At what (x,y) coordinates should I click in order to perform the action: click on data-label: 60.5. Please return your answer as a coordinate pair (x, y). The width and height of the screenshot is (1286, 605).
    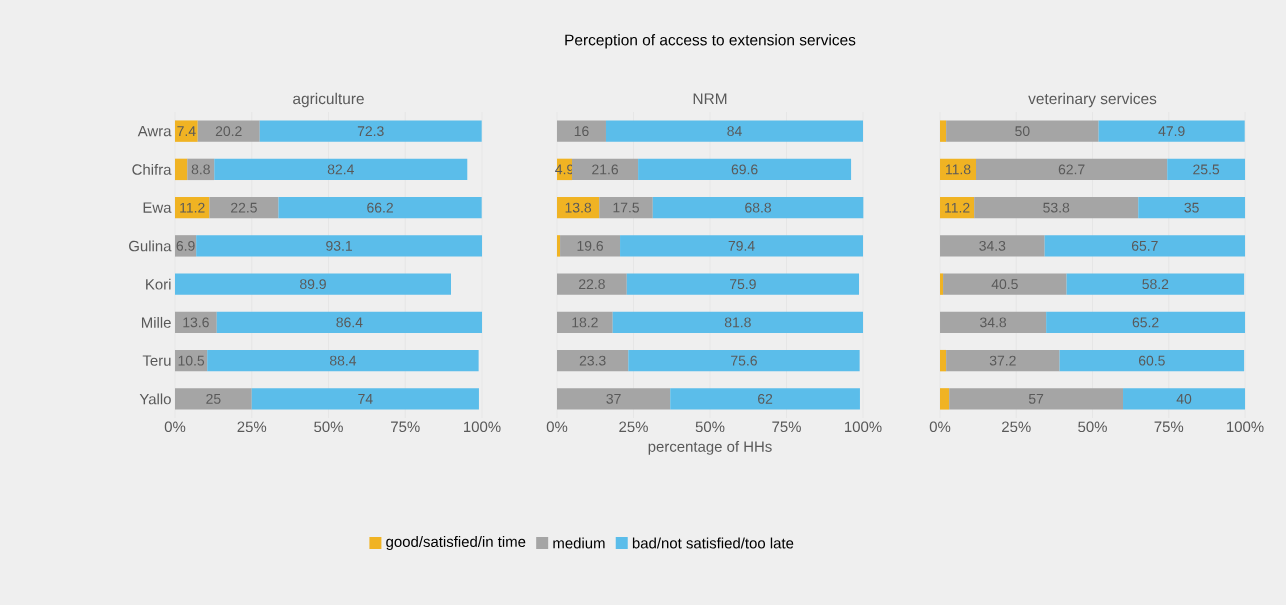
    Looking at the image, I should click on (1151, 360).